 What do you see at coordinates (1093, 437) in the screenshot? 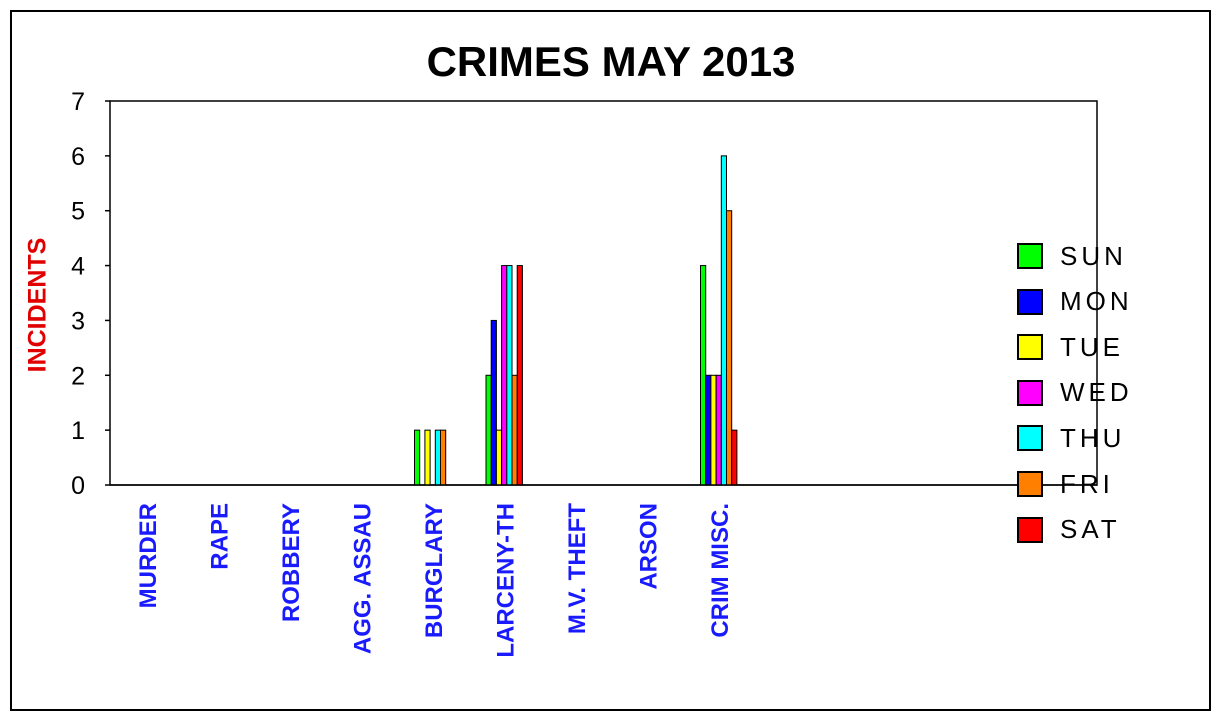
I see `legend-label: THU` at bounding box center [1093, 437].